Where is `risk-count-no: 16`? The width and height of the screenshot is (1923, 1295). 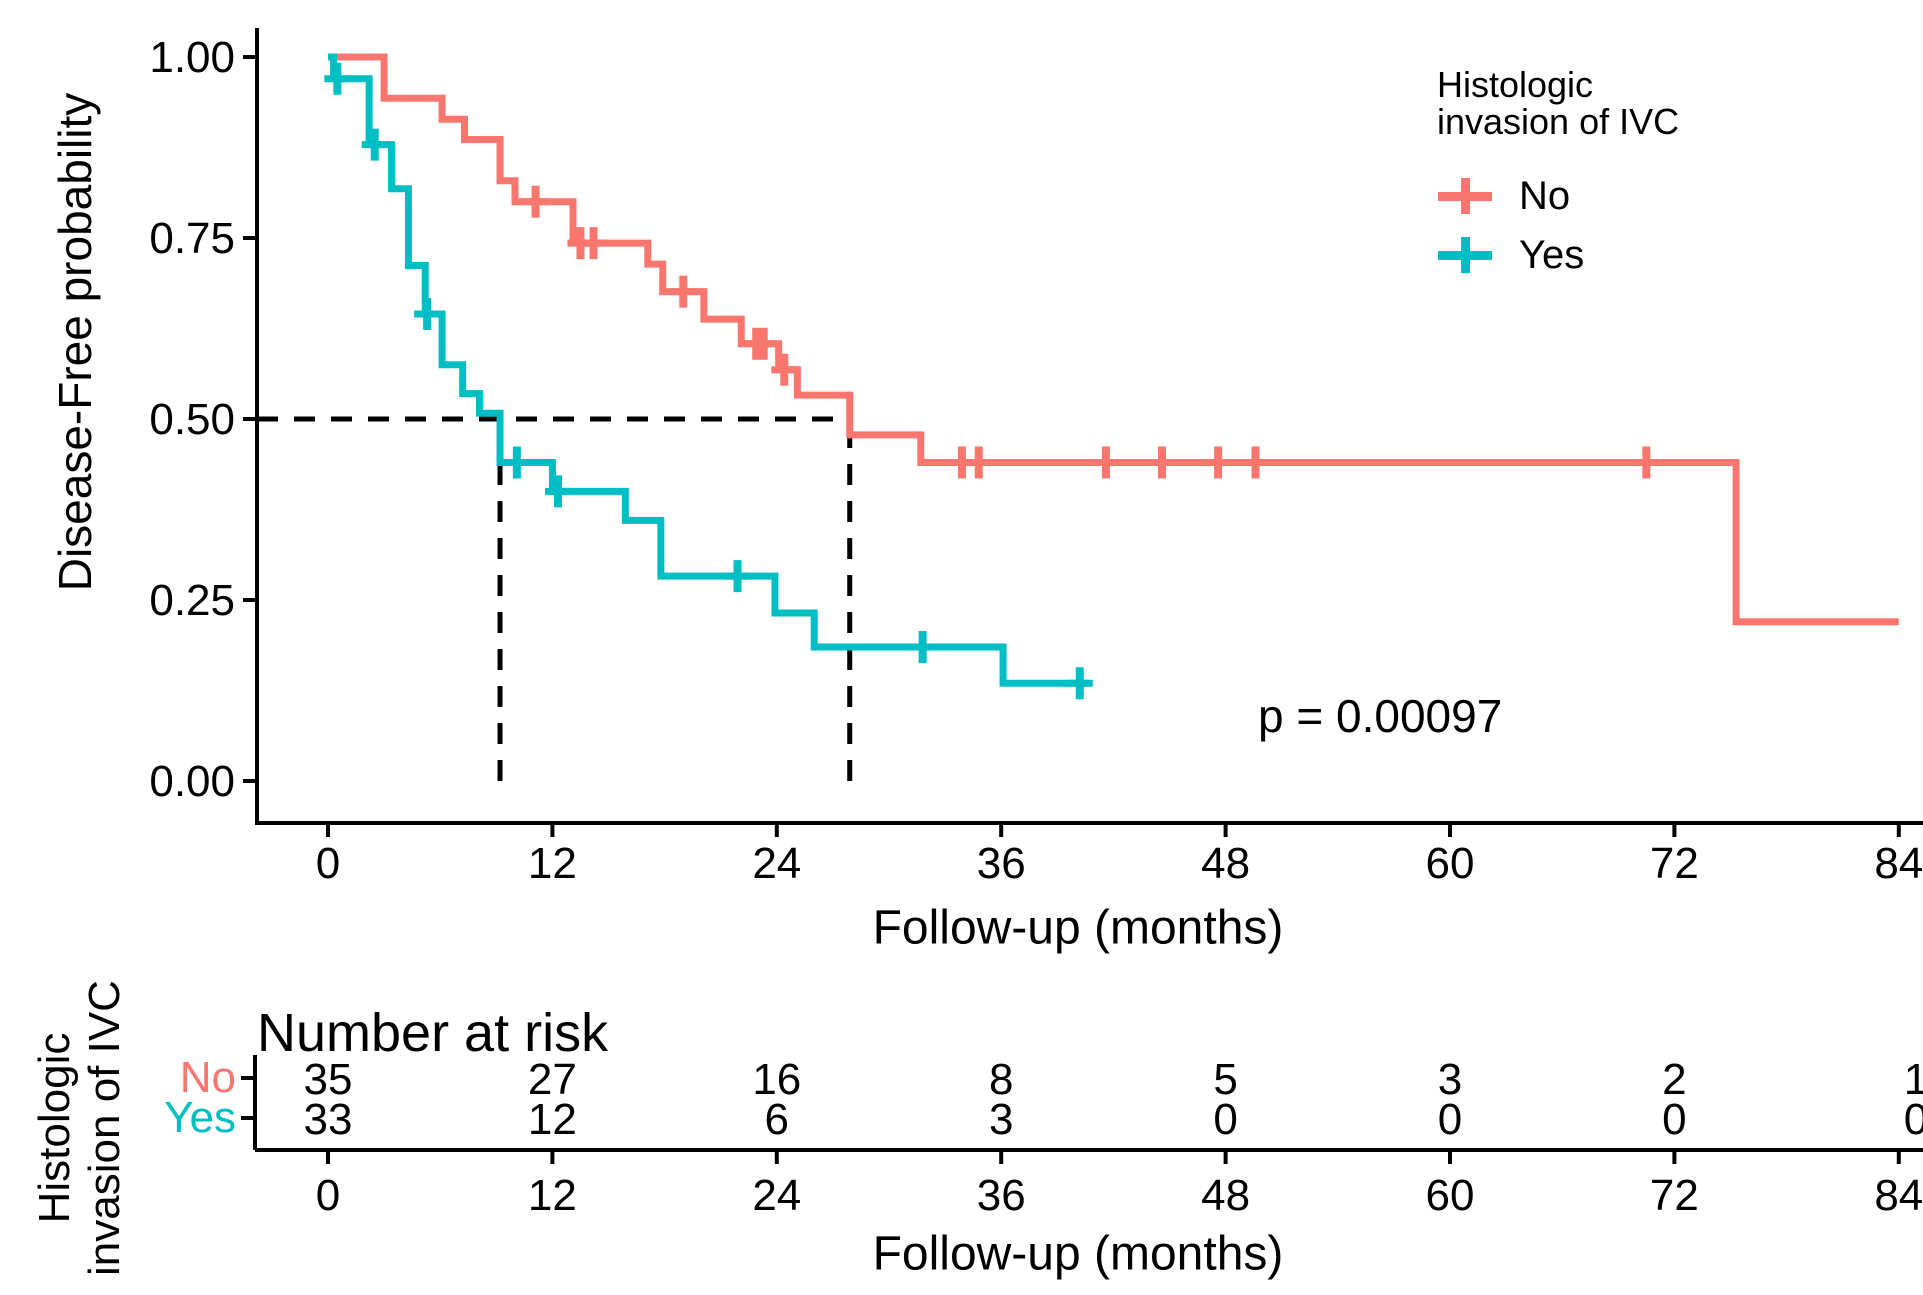 risk-count-no: 16 is located at coordinates (776, 1079).